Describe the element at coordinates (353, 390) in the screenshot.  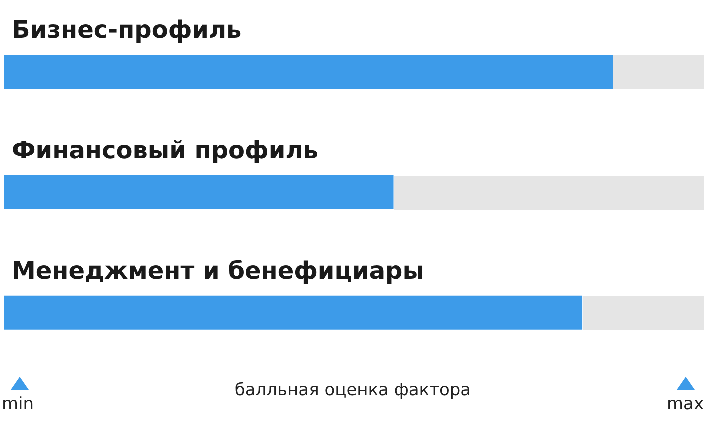
I see `x-axis-title: балльная оценка фактора` at that location.